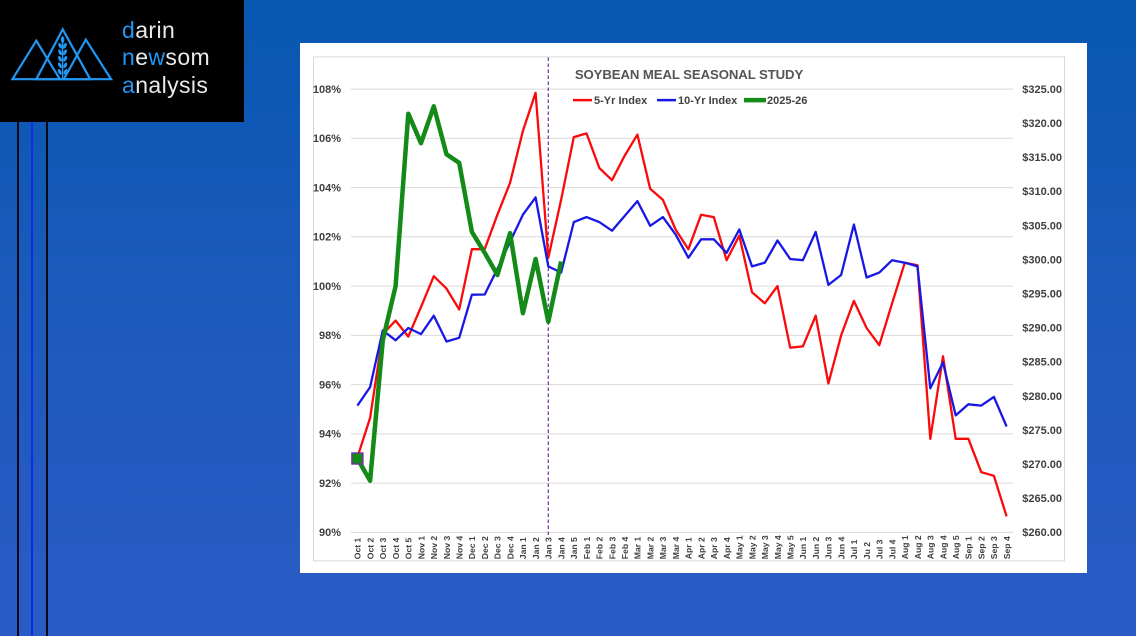  What do you see at coordinates (740, 547) in the screenshot?
I see `svg-text: May 1` at bounding box center [740, 547].